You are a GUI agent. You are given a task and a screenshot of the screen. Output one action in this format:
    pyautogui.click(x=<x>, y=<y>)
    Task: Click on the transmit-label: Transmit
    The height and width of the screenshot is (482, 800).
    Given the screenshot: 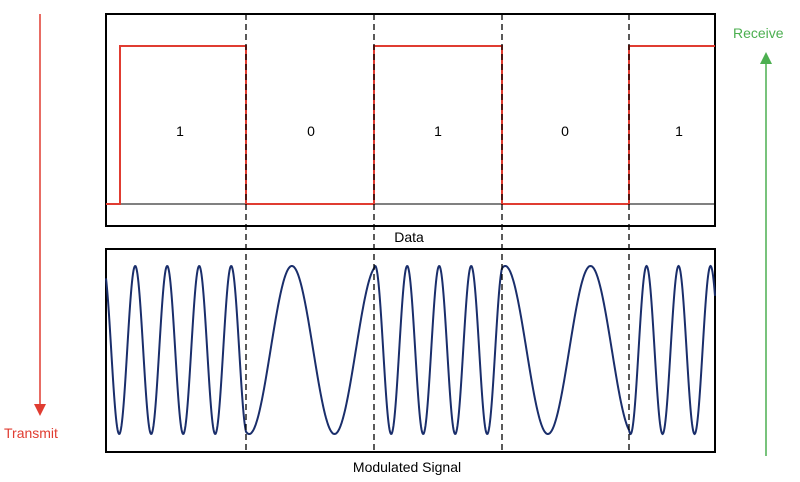 What is the action you would take?
    pyautogui.click(x=31, y=433)
    